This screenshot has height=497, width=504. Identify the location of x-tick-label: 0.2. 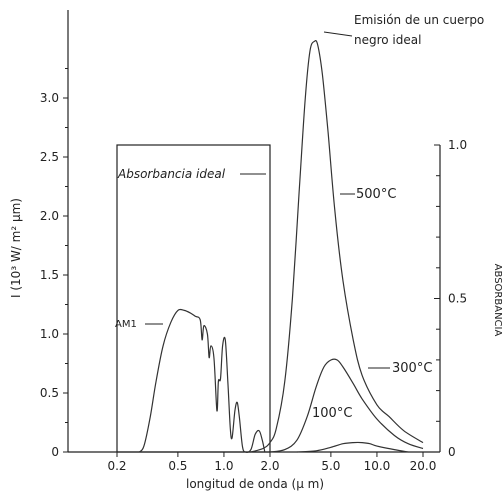
(116, 466).